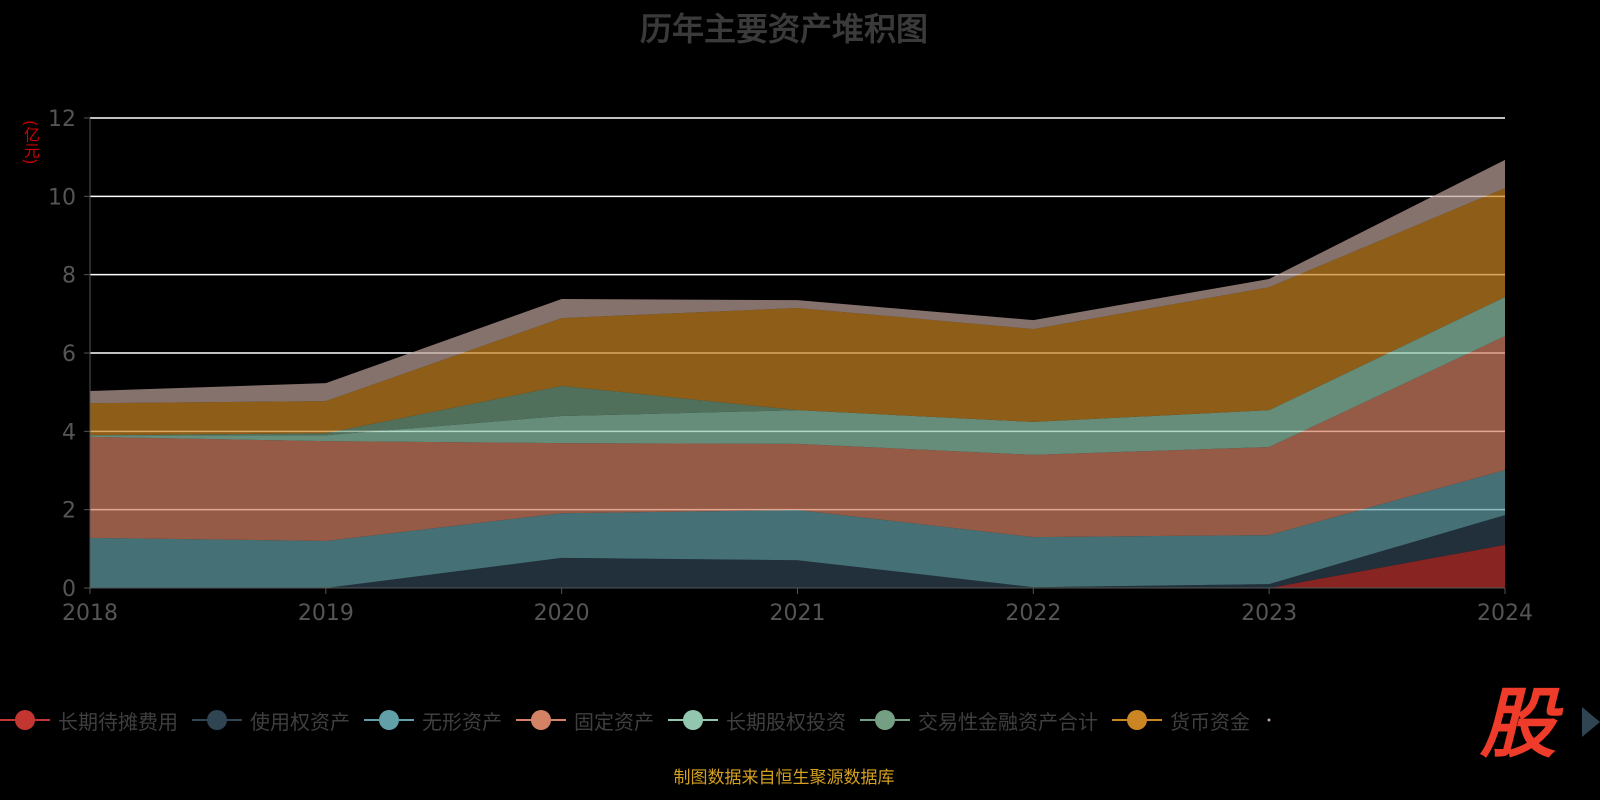 This screenshot has height=800, width=1600. Describe the element at coordinates (462, 721) in the screenshot. I see `legend-label: 无形资产` at that location.